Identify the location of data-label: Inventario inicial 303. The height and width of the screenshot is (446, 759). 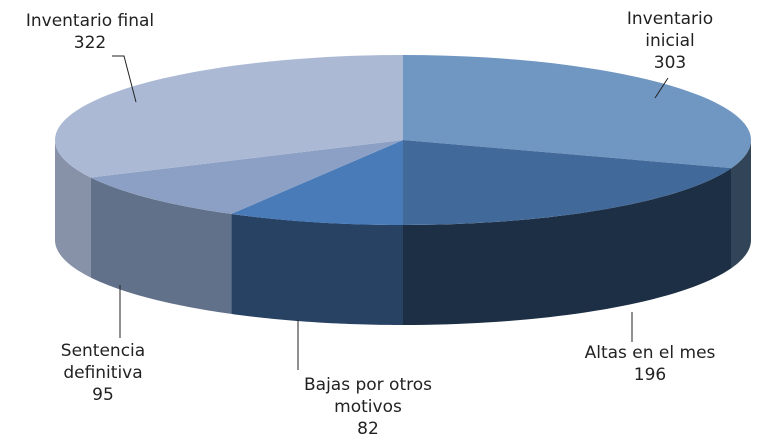
(670, 41).